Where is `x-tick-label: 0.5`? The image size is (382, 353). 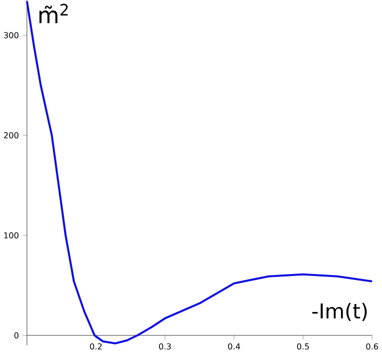 x-tick-label: 0.5 is located at coordinates (303, 346).